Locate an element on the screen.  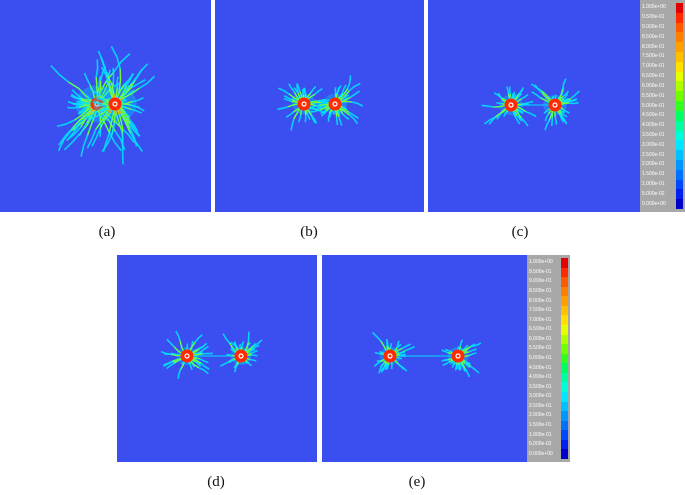
legend-bottom-label: 4.500e-01 is located at coordinates (540, 367).